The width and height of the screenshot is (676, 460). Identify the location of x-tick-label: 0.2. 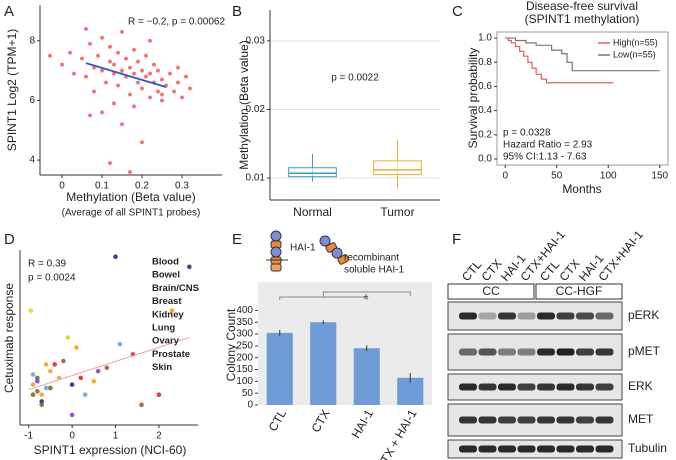
(142, 186).